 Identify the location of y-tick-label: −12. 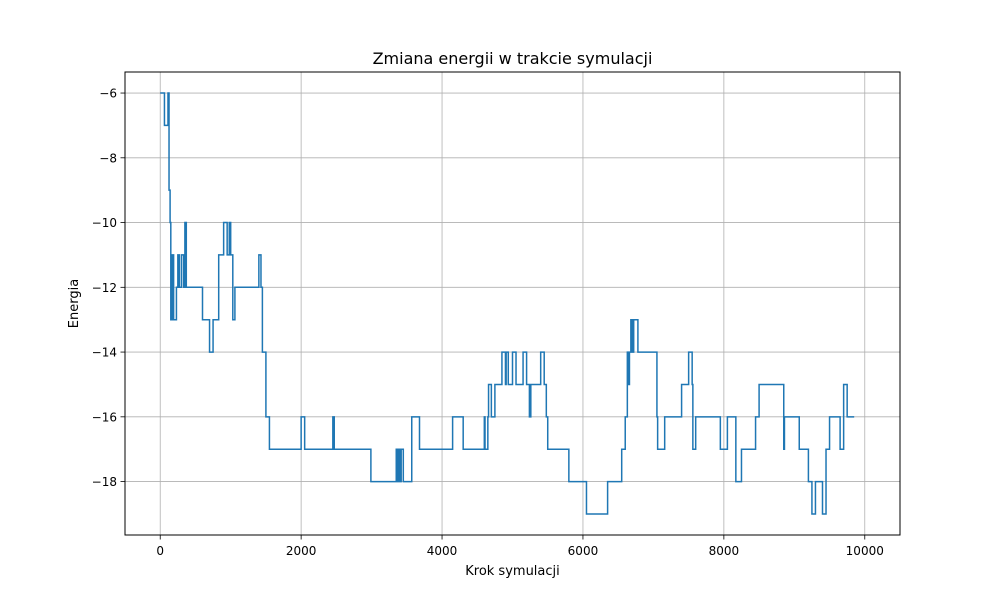
(104, 288).